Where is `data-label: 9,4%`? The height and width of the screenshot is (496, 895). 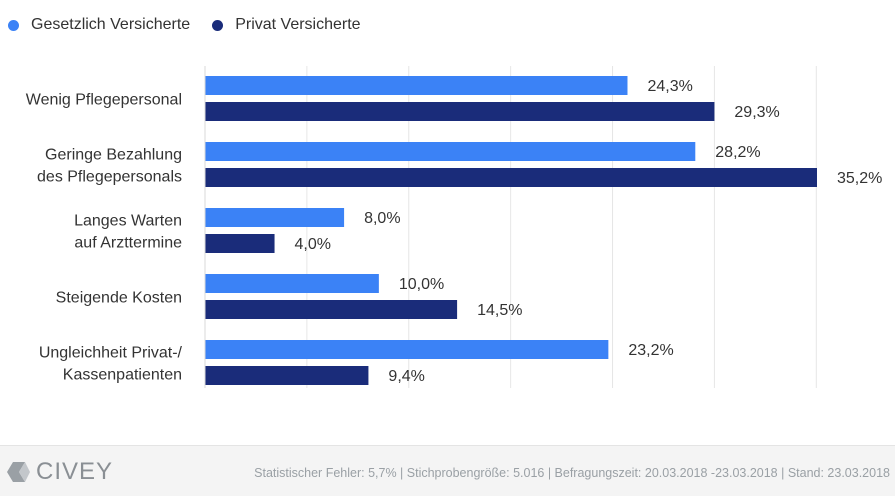 data-label: 9,4% is located at coordinates (406, 376).